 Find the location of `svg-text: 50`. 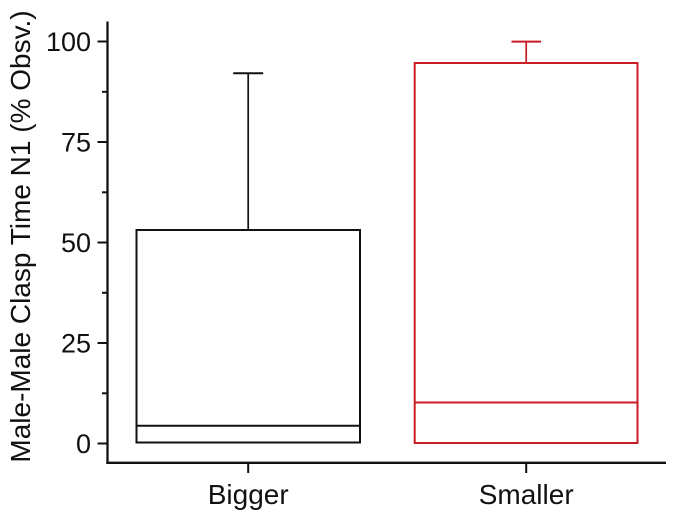

svg-text: 50 is located at coordinates (76, 243).